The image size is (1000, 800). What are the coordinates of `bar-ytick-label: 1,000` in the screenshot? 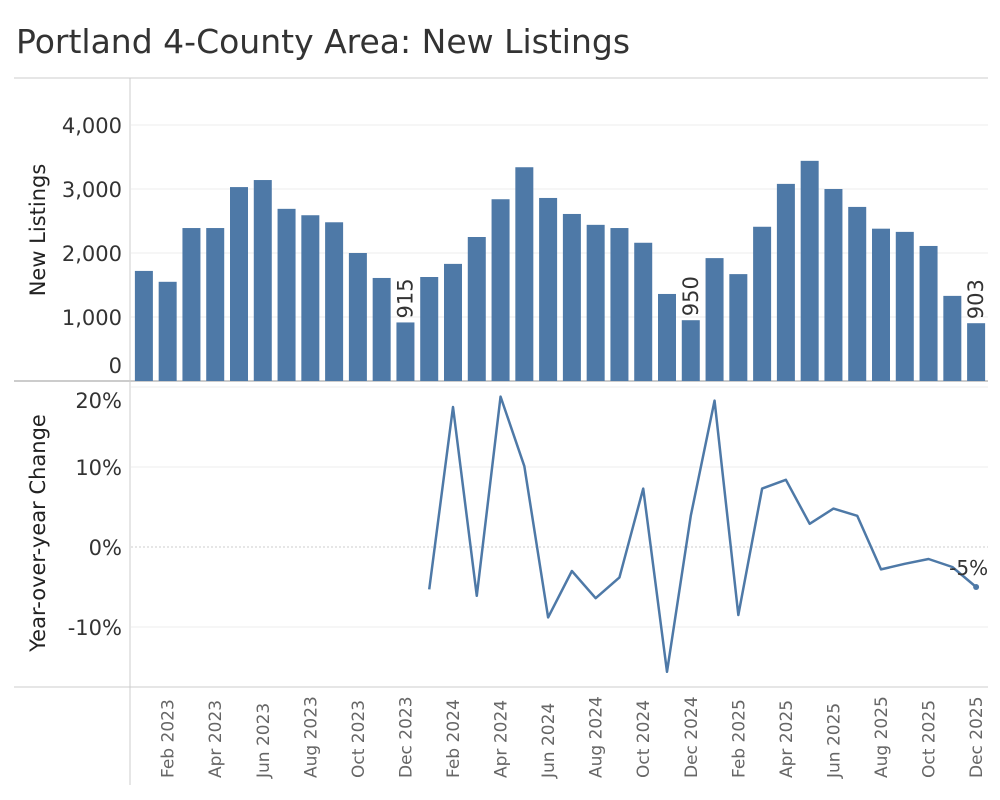 It's located at (92, 318).